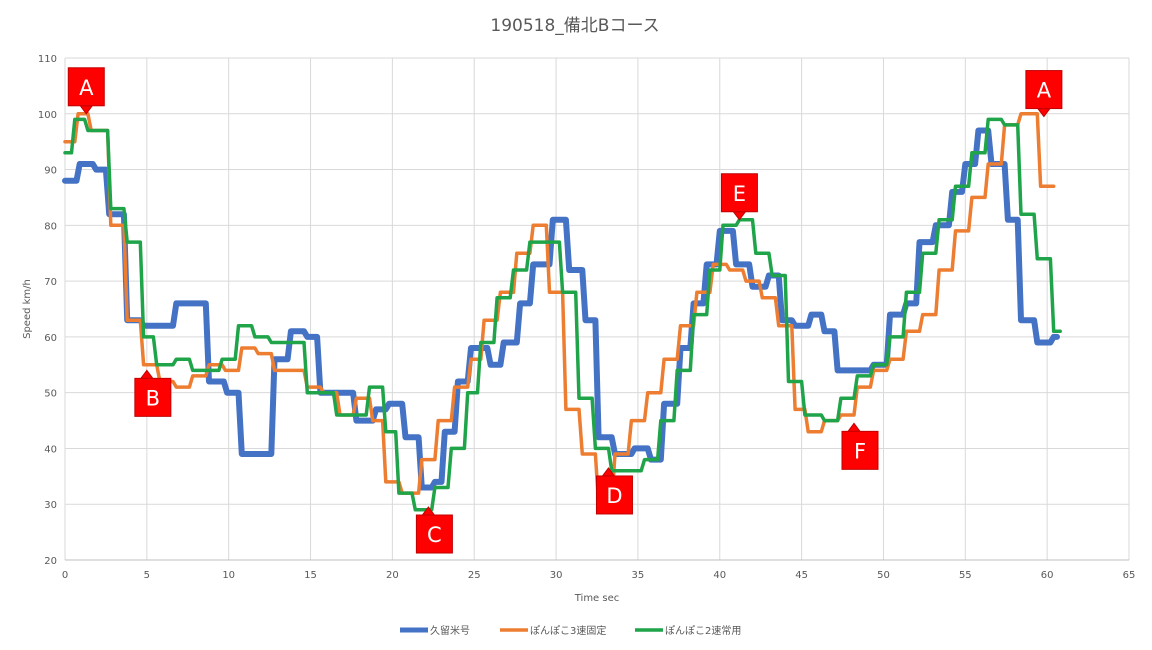 The width and height of the screenshot is (1152, 650). I want to click on legend: 久留米号 ぽんぽこ3速固定 ぽんぽこ2速常用, so click(570, 630).